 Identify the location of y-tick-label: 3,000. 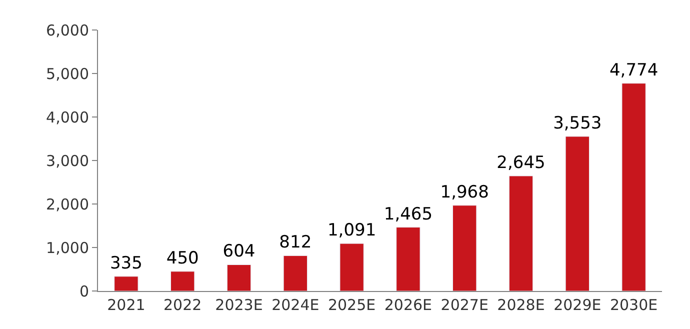
(67, 161).